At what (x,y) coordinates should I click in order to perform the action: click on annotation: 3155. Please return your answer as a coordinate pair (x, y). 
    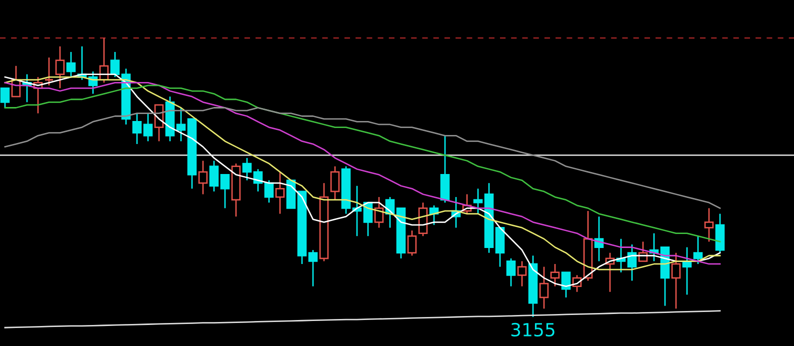
    Looking at the image, I should click on (532, 329).